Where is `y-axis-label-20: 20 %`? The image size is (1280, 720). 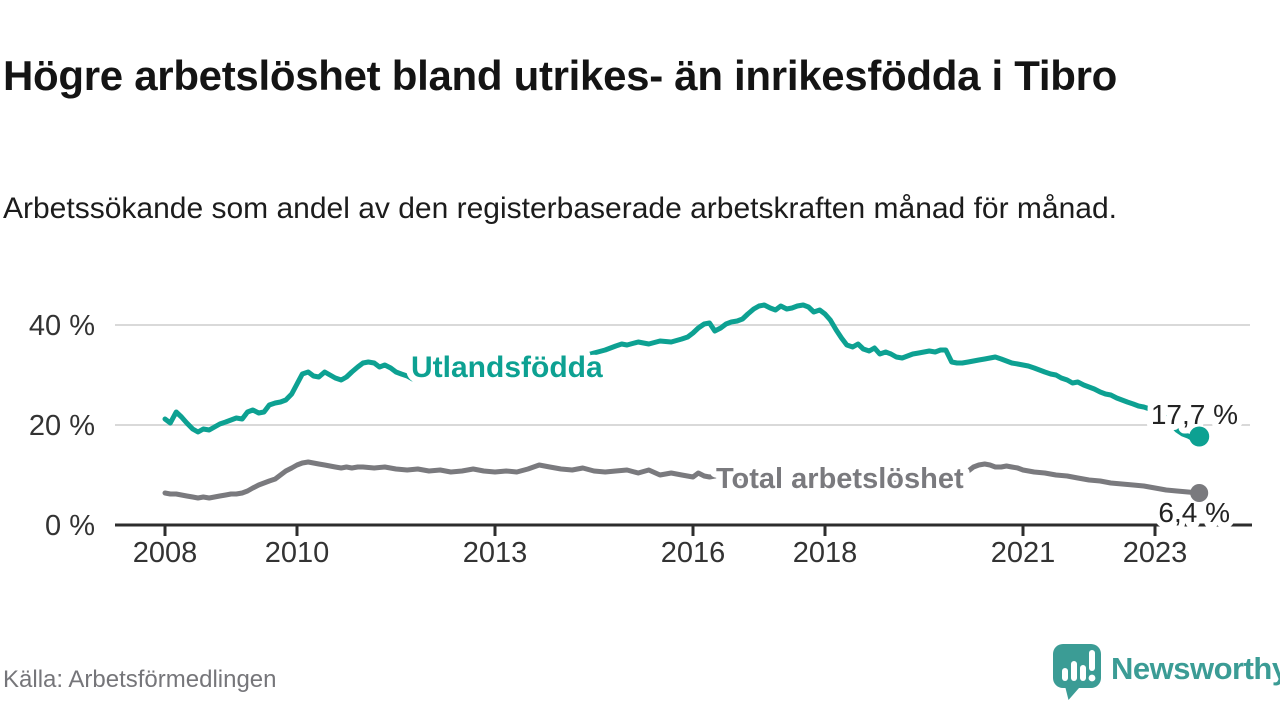 y-axis-label-20: 20 % is located at coordinates (62, 426).